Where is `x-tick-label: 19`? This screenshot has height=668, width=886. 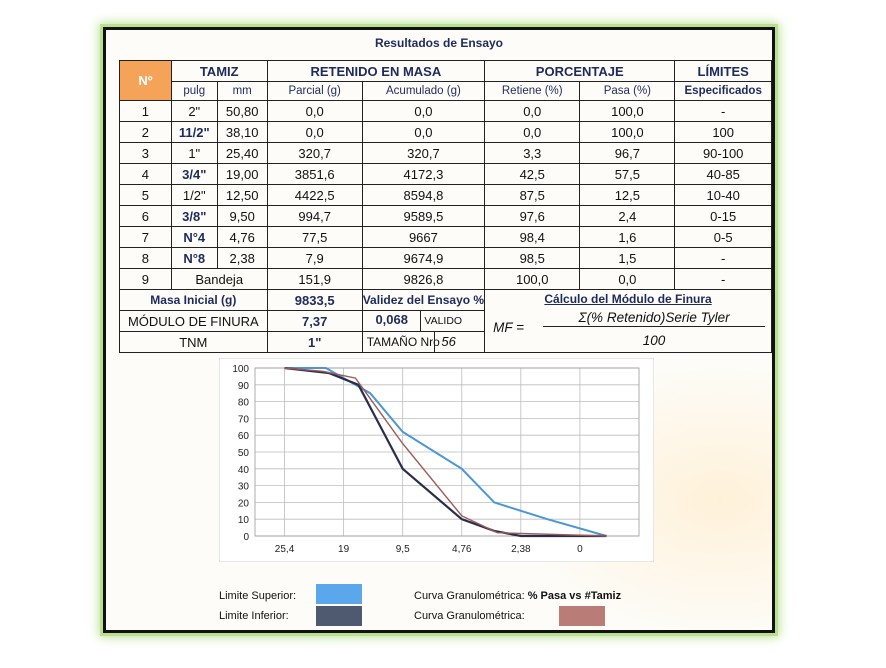 x-tick-label: 19 is located at coordinates (344, 549).